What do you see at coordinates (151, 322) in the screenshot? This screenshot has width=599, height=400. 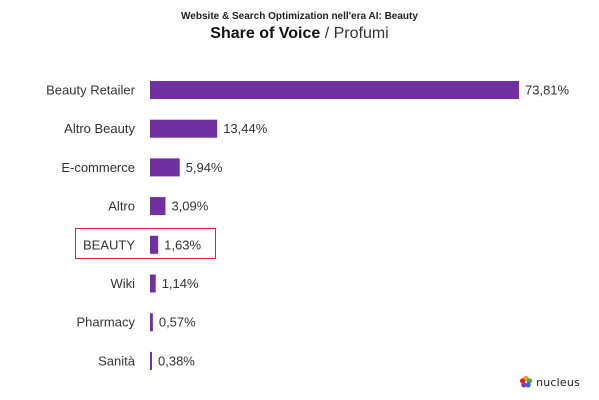 I see `bar-pharmacy` at bounding box center [151, 322].